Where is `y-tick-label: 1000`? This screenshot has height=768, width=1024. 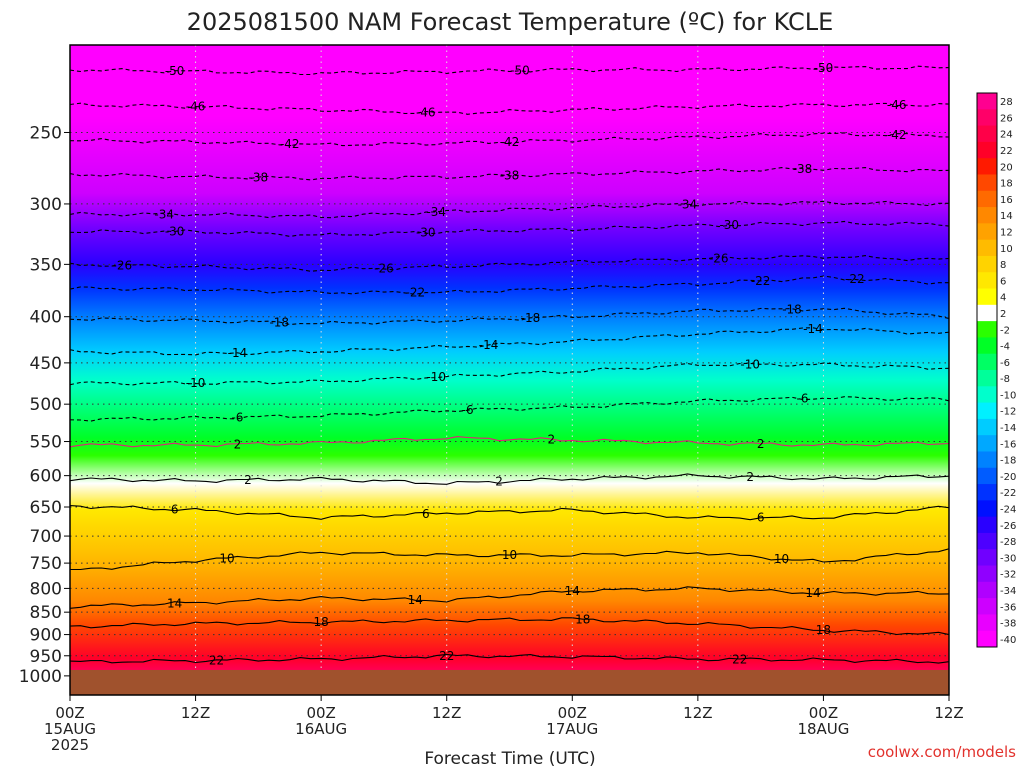 y-tick-label: 1000 is located at coordinates (40, 677).